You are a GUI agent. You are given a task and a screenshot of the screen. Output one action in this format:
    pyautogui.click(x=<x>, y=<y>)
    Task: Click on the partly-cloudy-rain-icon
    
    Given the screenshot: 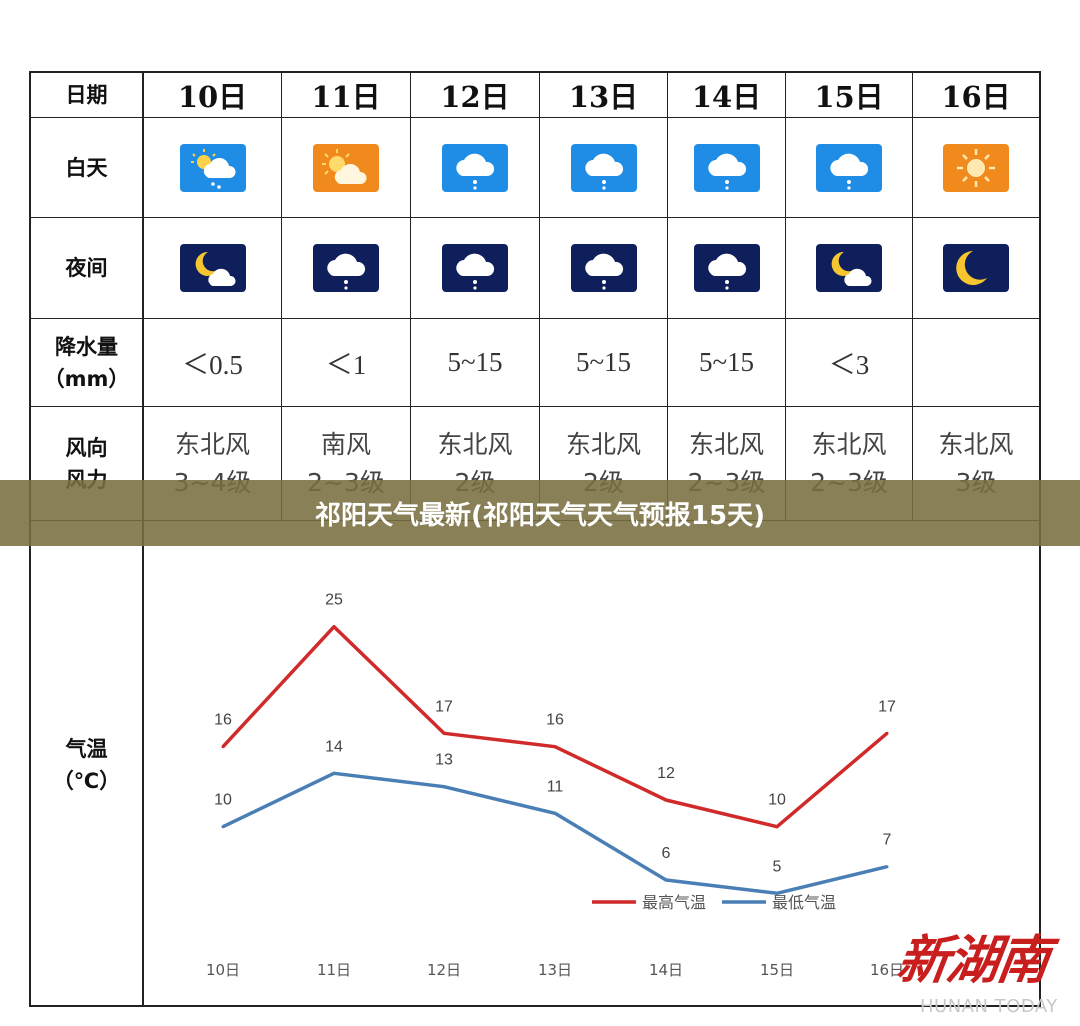 What is the action you would take?
    pyautogui.click(x=212, y=167)
    